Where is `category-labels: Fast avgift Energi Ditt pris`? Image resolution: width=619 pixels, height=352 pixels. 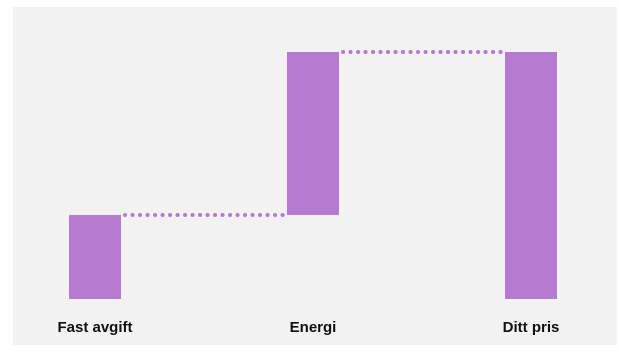 category-labels: Fast avgift Energi Ditt pris is located at coordinates (308, 327).